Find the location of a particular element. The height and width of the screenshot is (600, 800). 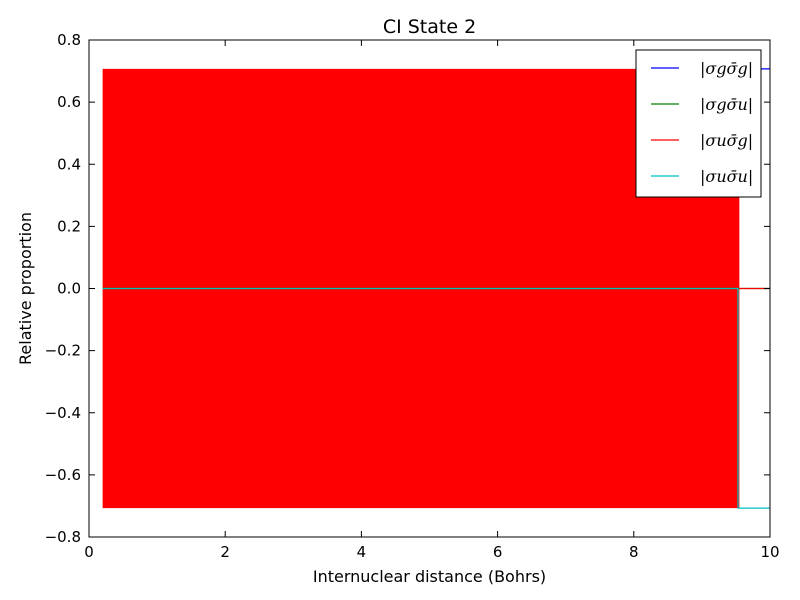

chart-title: CI State 2 is located at coordinates (429, 27).